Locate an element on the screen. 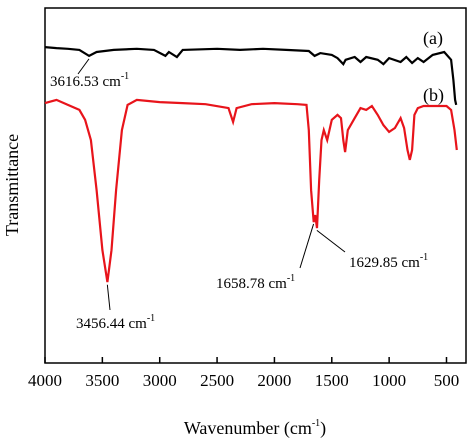 The height and width of the screenshot is (445, 474). x-tick-label: 2000 is located at coordinates (274, 380).